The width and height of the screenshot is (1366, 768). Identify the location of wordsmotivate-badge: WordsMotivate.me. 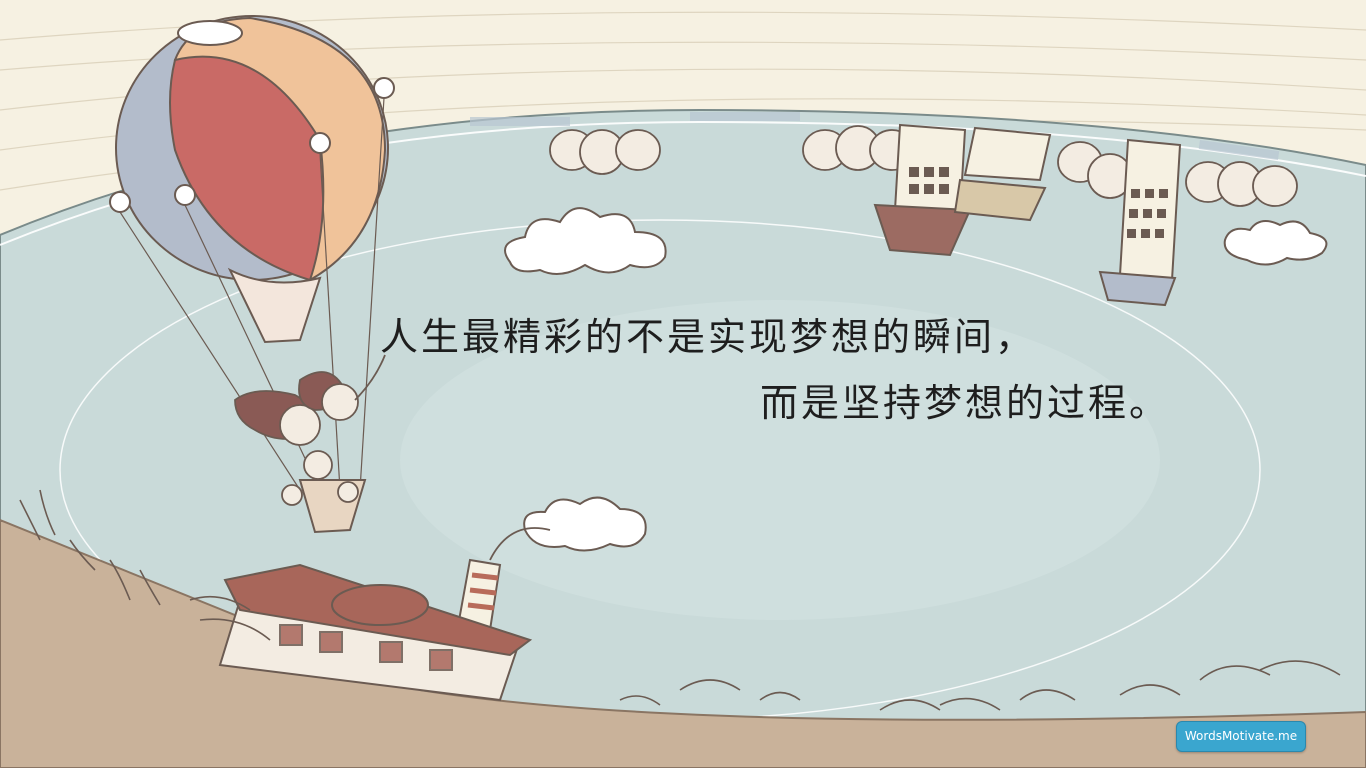
(1241, 736).